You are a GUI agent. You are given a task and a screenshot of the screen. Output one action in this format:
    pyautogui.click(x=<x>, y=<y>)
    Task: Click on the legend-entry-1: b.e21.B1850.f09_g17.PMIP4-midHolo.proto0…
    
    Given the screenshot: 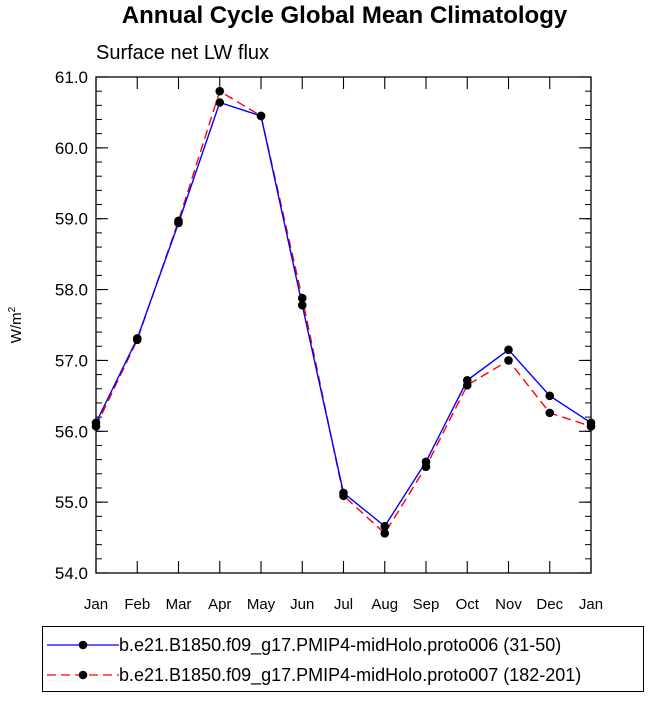 What is the action you would take?
    pyautogui.click(x=302, y=645)
    